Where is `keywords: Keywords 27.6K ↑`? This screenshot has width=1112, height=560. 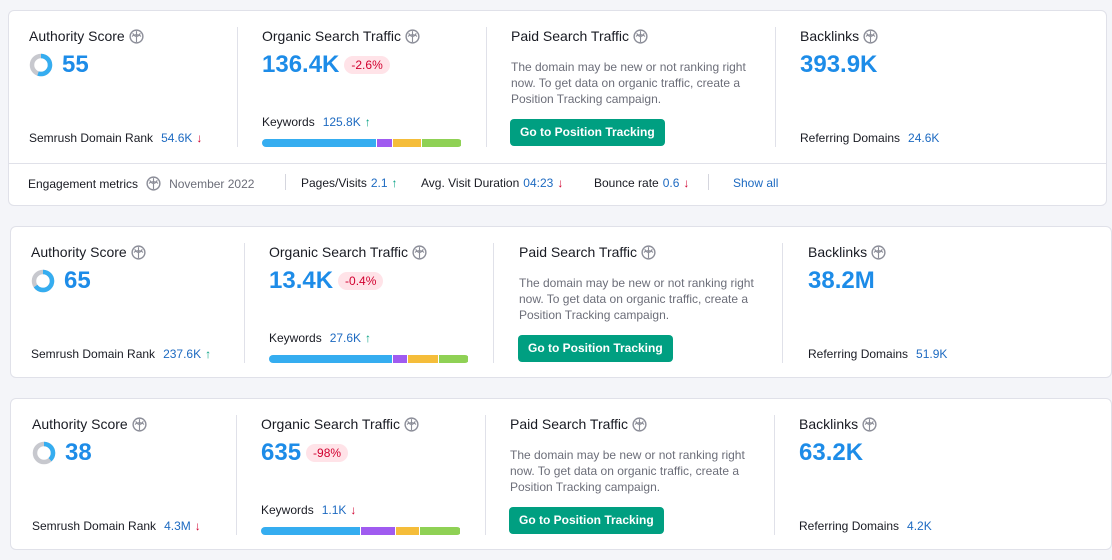
keywords: Keywords 27.6K ↑ is located at coordinates (320, 338).